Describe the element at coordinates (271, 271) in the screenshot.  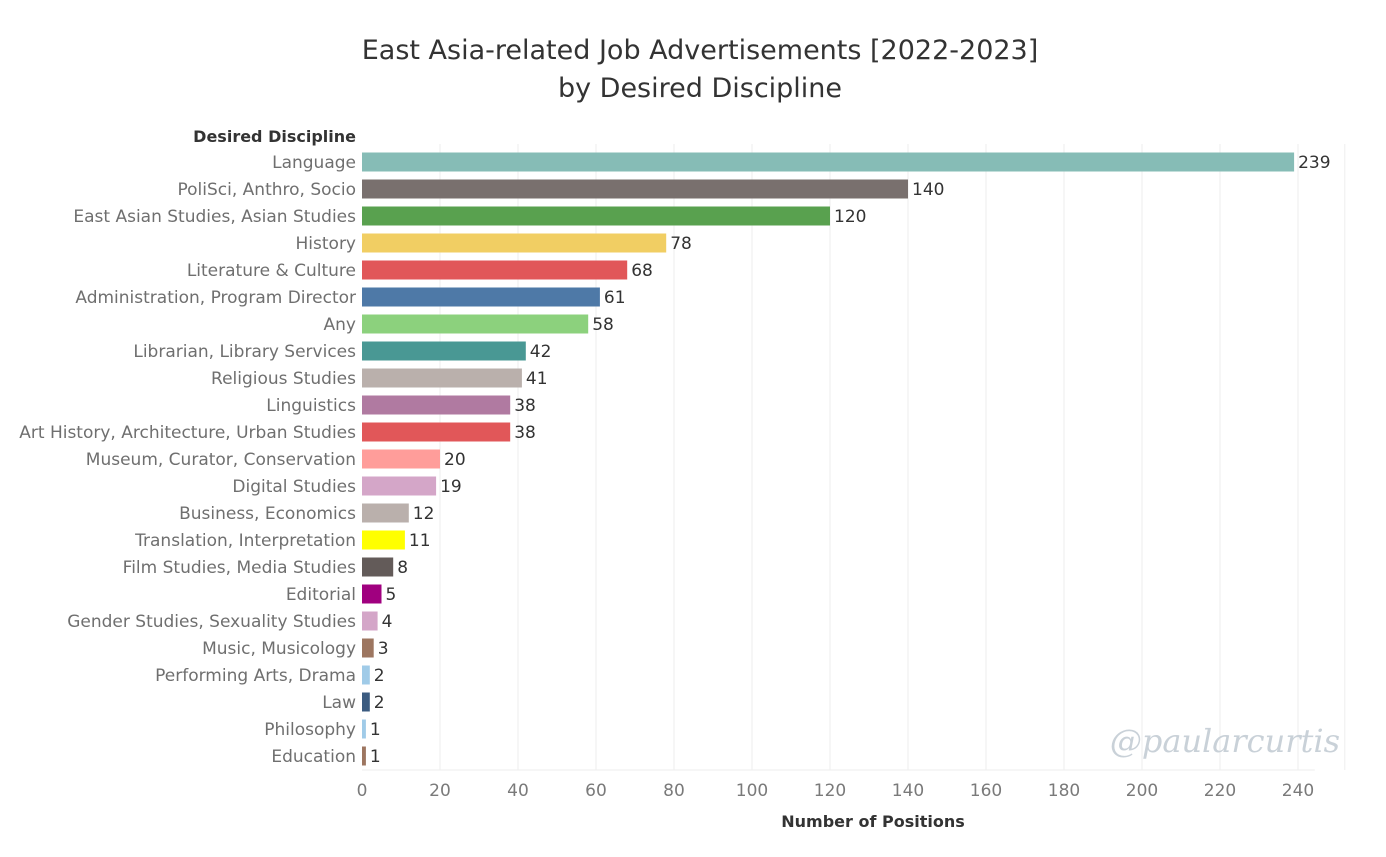
I see `category-label: Literature & Culture` at that location.